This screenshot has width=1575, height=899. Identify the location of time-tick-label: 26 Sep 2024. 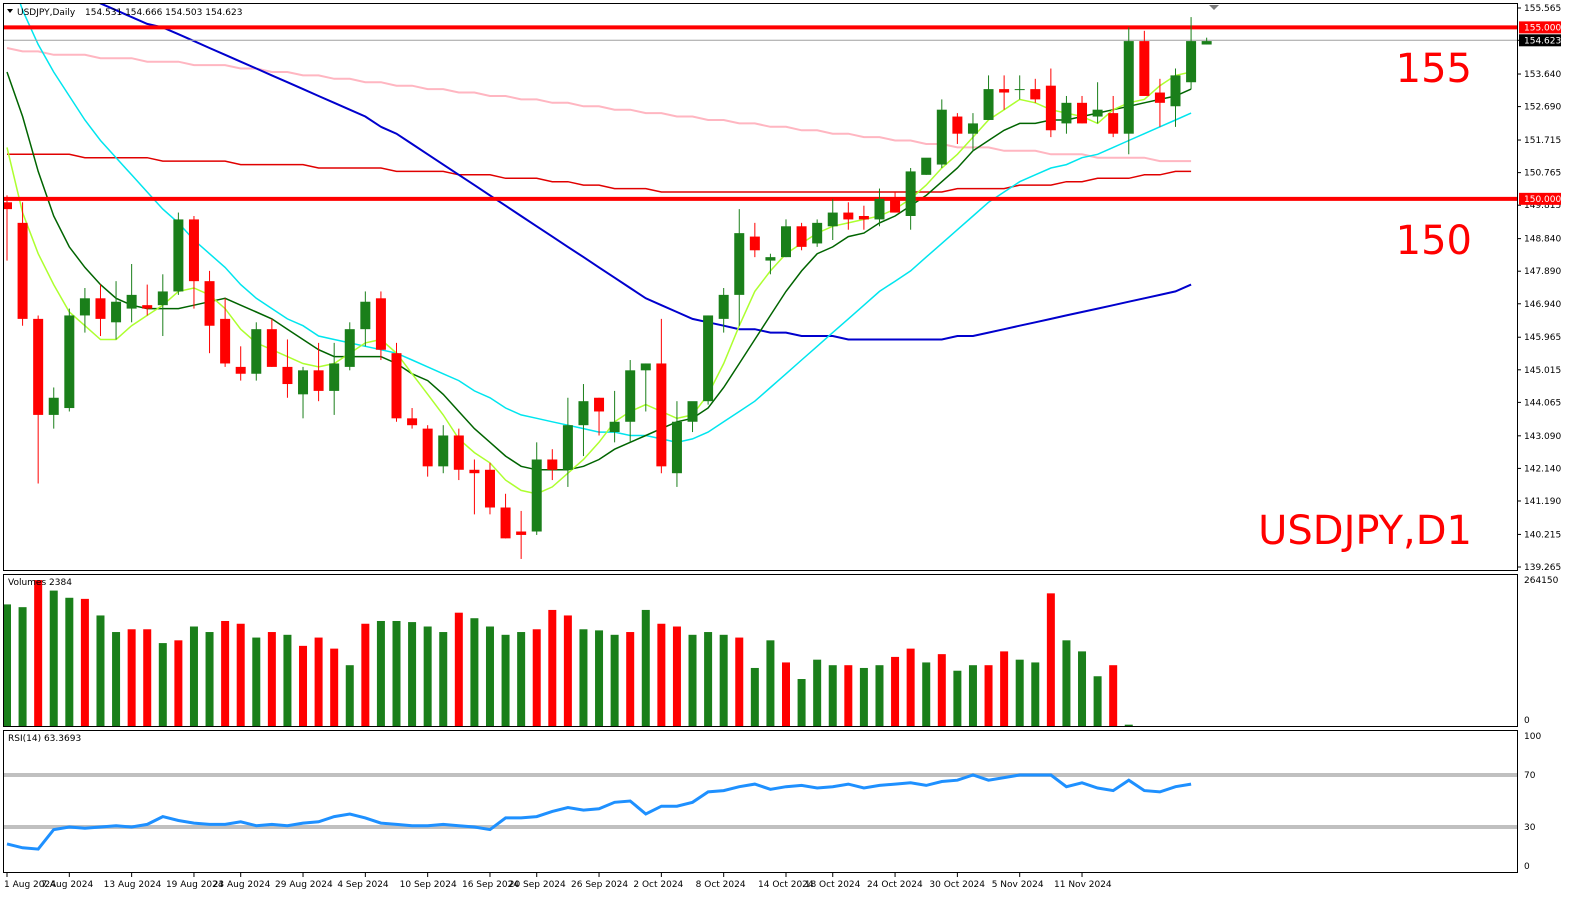
(599, 885).